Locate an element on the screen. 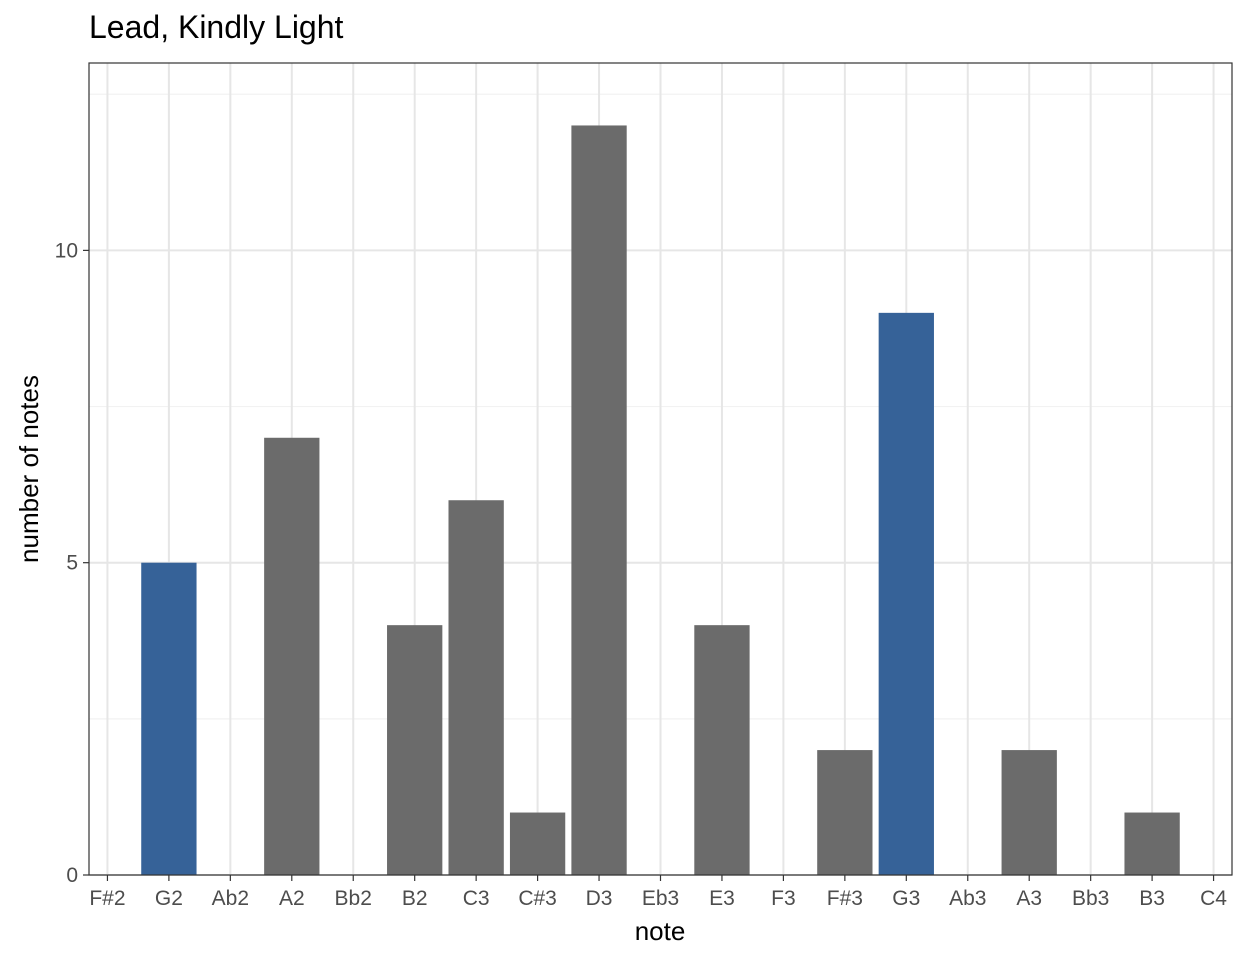  bar-b2 is located at coordinates (415, 750).